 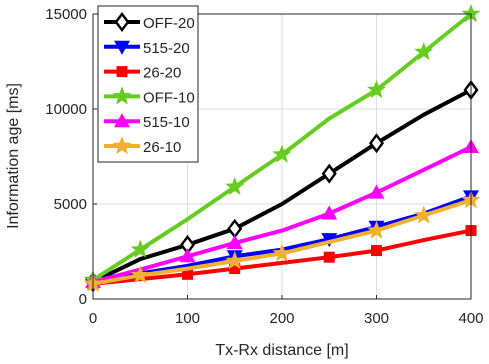 I want to click on legend-item: 515-10, so click(x=147, y=122).